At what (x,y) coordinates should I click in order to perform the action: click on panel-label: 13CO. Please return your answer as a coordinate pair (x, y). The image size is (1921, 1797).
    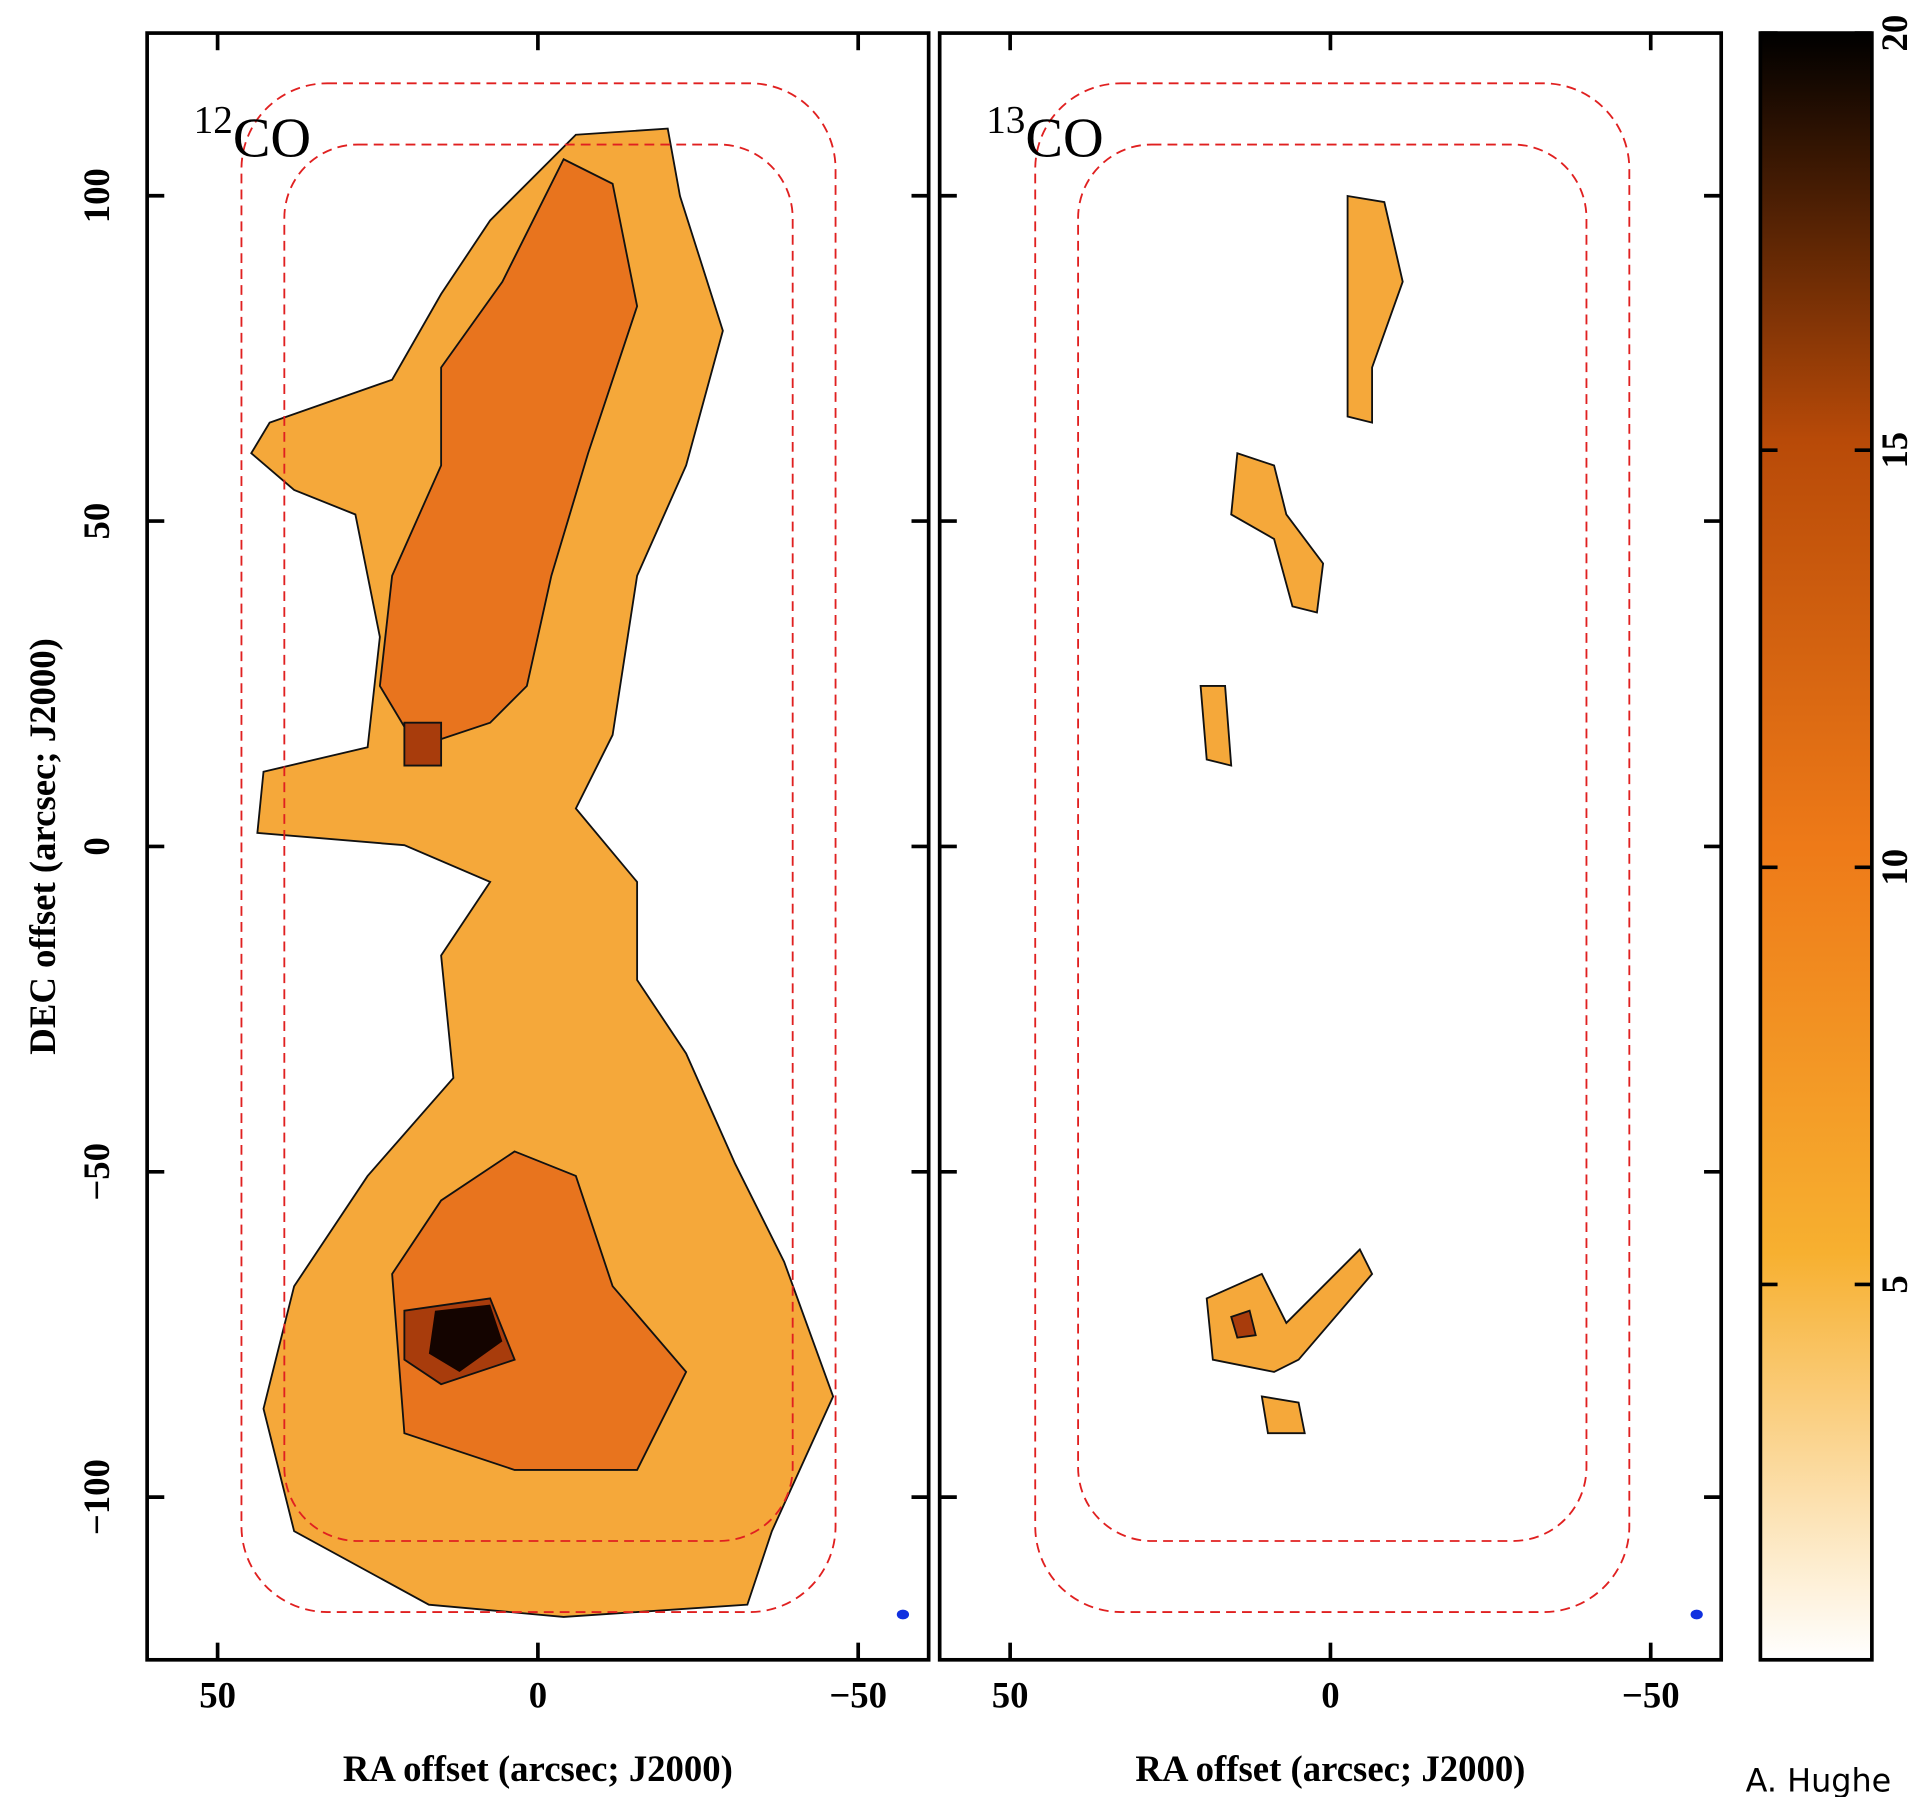
    Looking at the image, I should click on (1044, 134).